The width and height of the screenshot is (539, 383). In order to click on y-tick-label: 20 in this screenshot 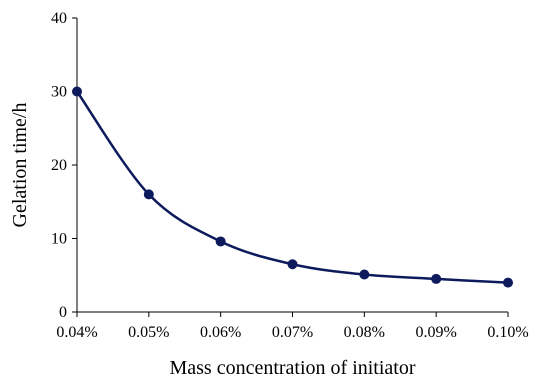, I will do `click(59, 165)`.